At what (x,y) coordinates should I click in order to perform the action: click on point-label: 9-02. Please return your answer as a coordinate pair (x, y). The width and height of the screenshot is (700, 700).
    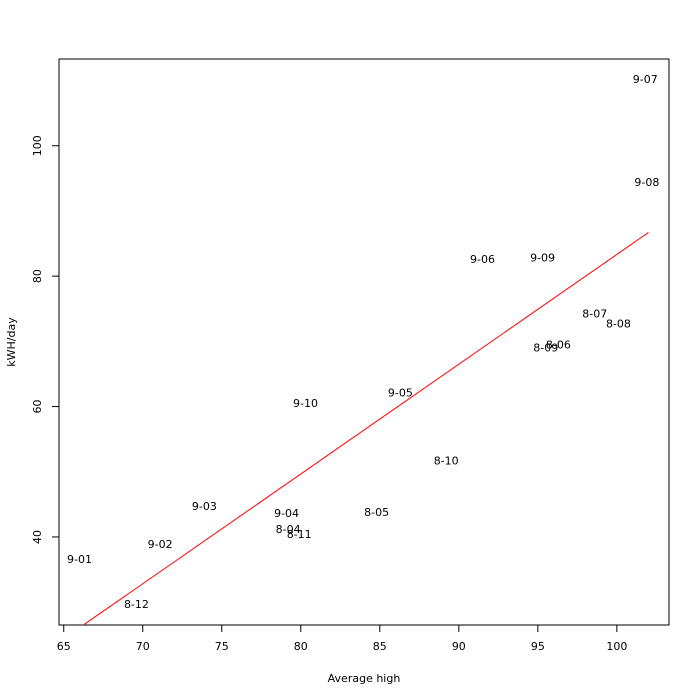
    Looking at the image, I should click on (160, 544).